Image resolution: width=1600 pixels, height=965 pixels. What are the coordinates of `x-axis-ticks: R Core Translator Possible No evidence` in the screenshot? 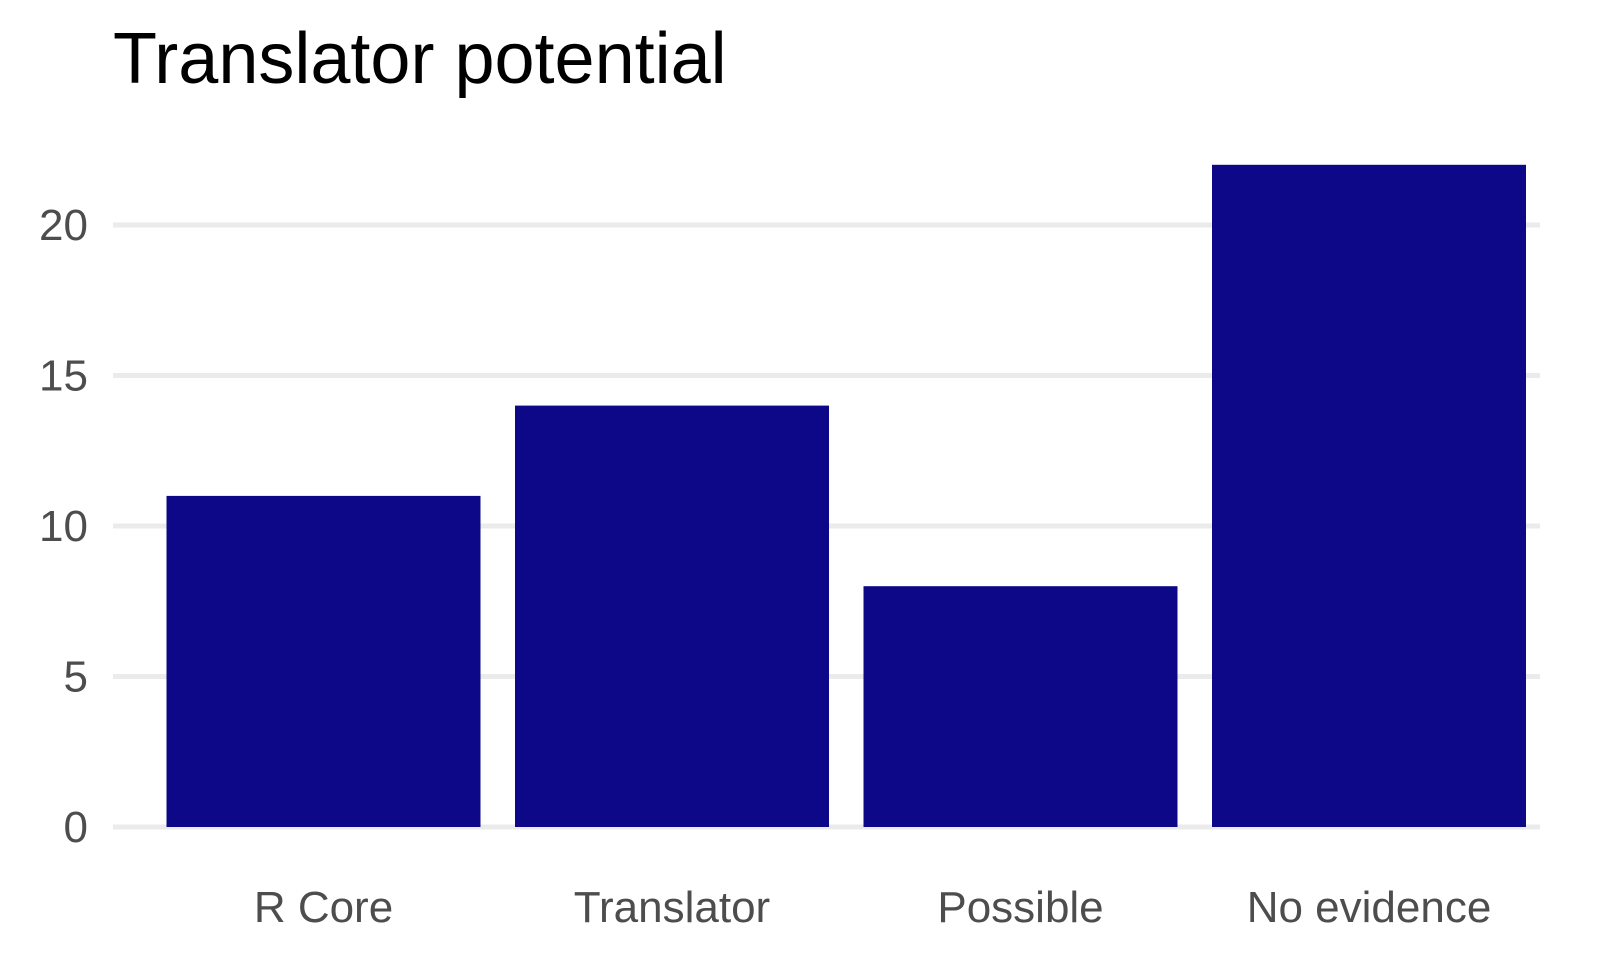 It's located at (872, 907).